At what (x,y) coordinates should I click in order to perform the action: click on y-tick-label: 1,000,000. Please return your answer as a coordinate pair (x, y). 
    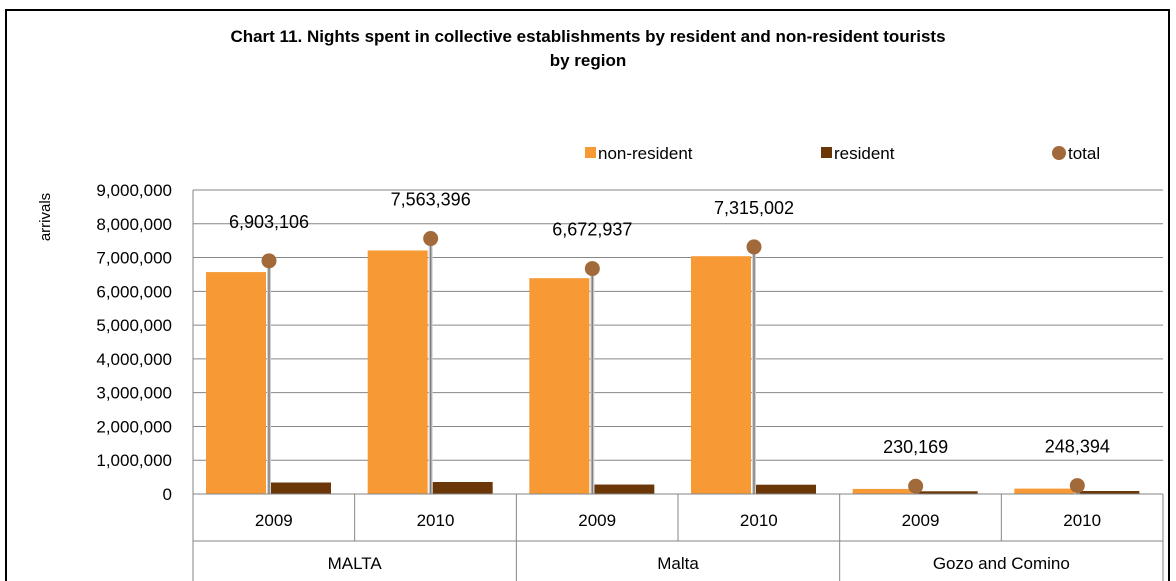
    Looking at the image, I should click on (134, 460).